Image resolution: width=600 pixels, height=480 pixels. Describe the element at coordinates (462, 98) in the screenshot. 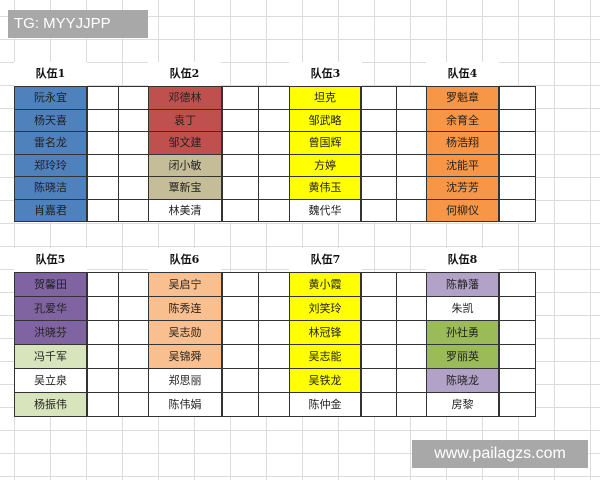

I see `member-cell: 罗魁章` at that location.